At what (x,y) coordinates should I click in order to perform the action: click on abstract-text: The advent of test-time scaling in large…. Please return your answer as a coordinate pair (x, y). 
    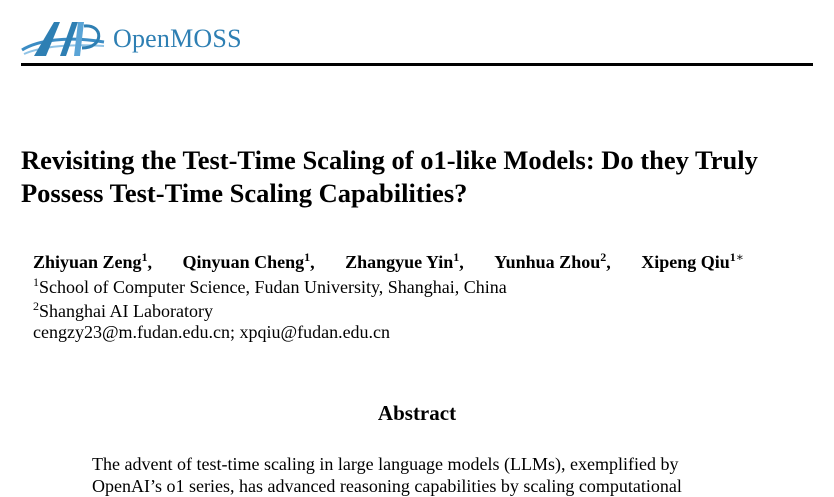
    Looking at the image, I should click on (387, 475).